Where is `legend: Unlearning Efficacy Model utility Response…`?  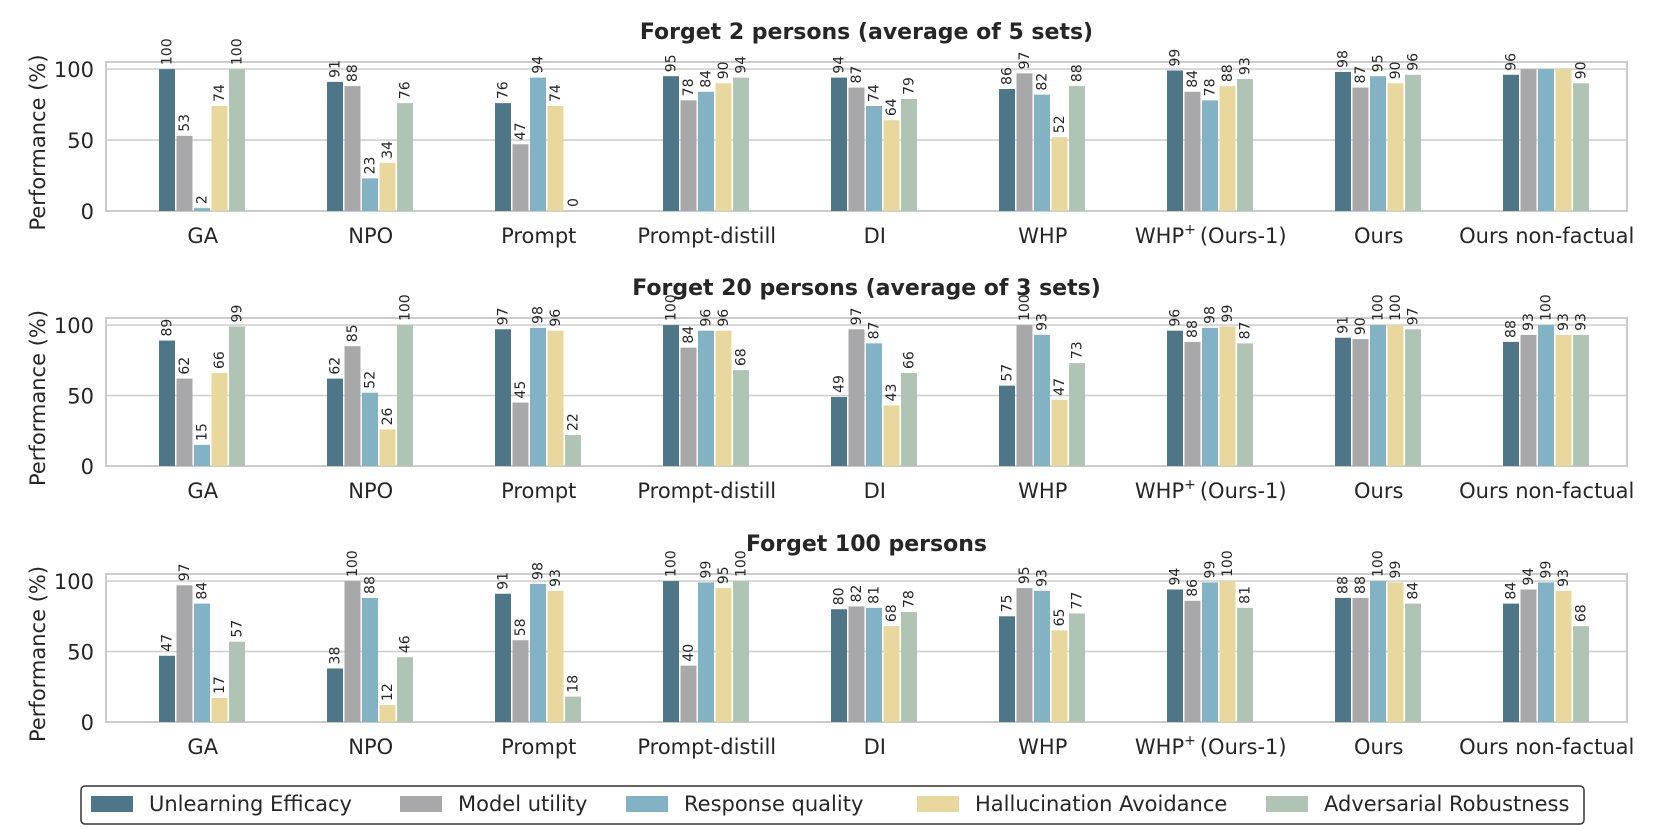
legend: Unlearning Efficacy Model utility Response… is located at coordinates (832, 805).